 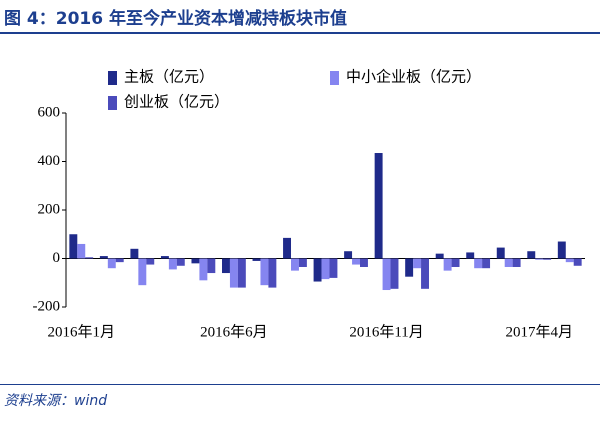 I want to click on x-tick-label: 2016年11月, so click(x=386, y=331).